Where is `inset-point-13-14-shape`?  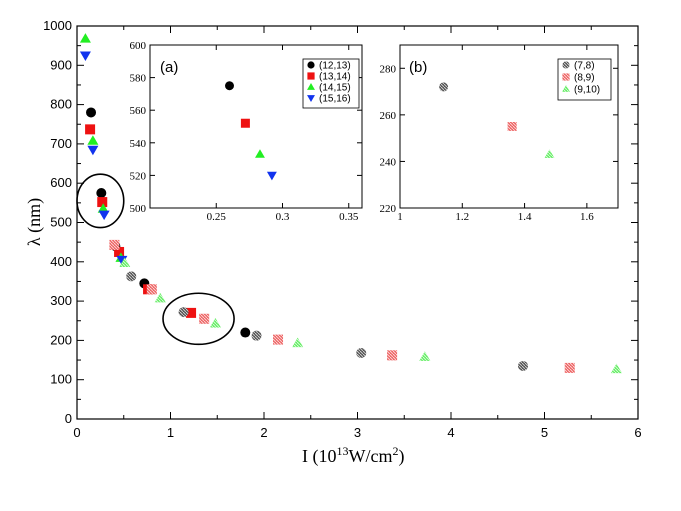
inset-point-13-14-shape is located at coordinates (245, 123).